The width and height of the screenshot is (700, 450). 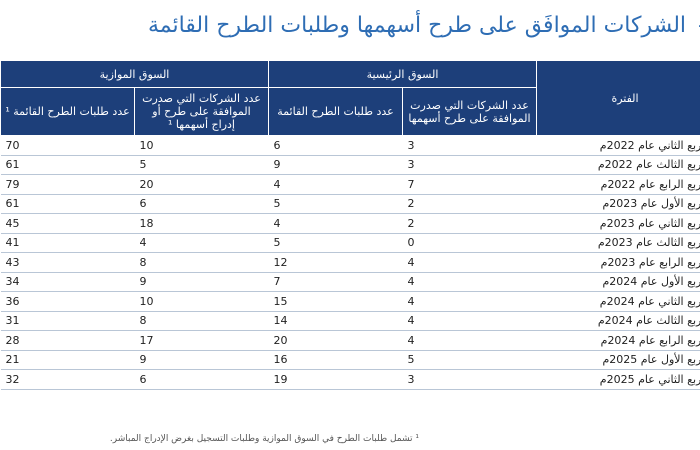 I want to click on cell-parallel-approved: 5, so click(x=201, y=165).